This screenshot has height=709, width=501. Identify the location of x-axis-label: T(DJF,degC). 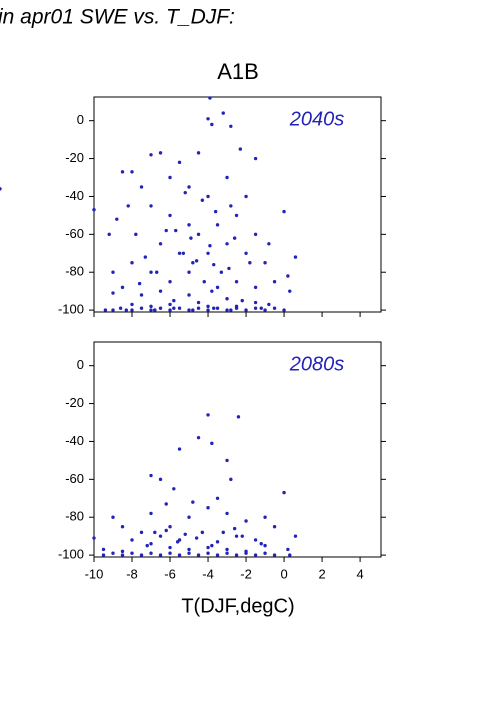
(237, 606).